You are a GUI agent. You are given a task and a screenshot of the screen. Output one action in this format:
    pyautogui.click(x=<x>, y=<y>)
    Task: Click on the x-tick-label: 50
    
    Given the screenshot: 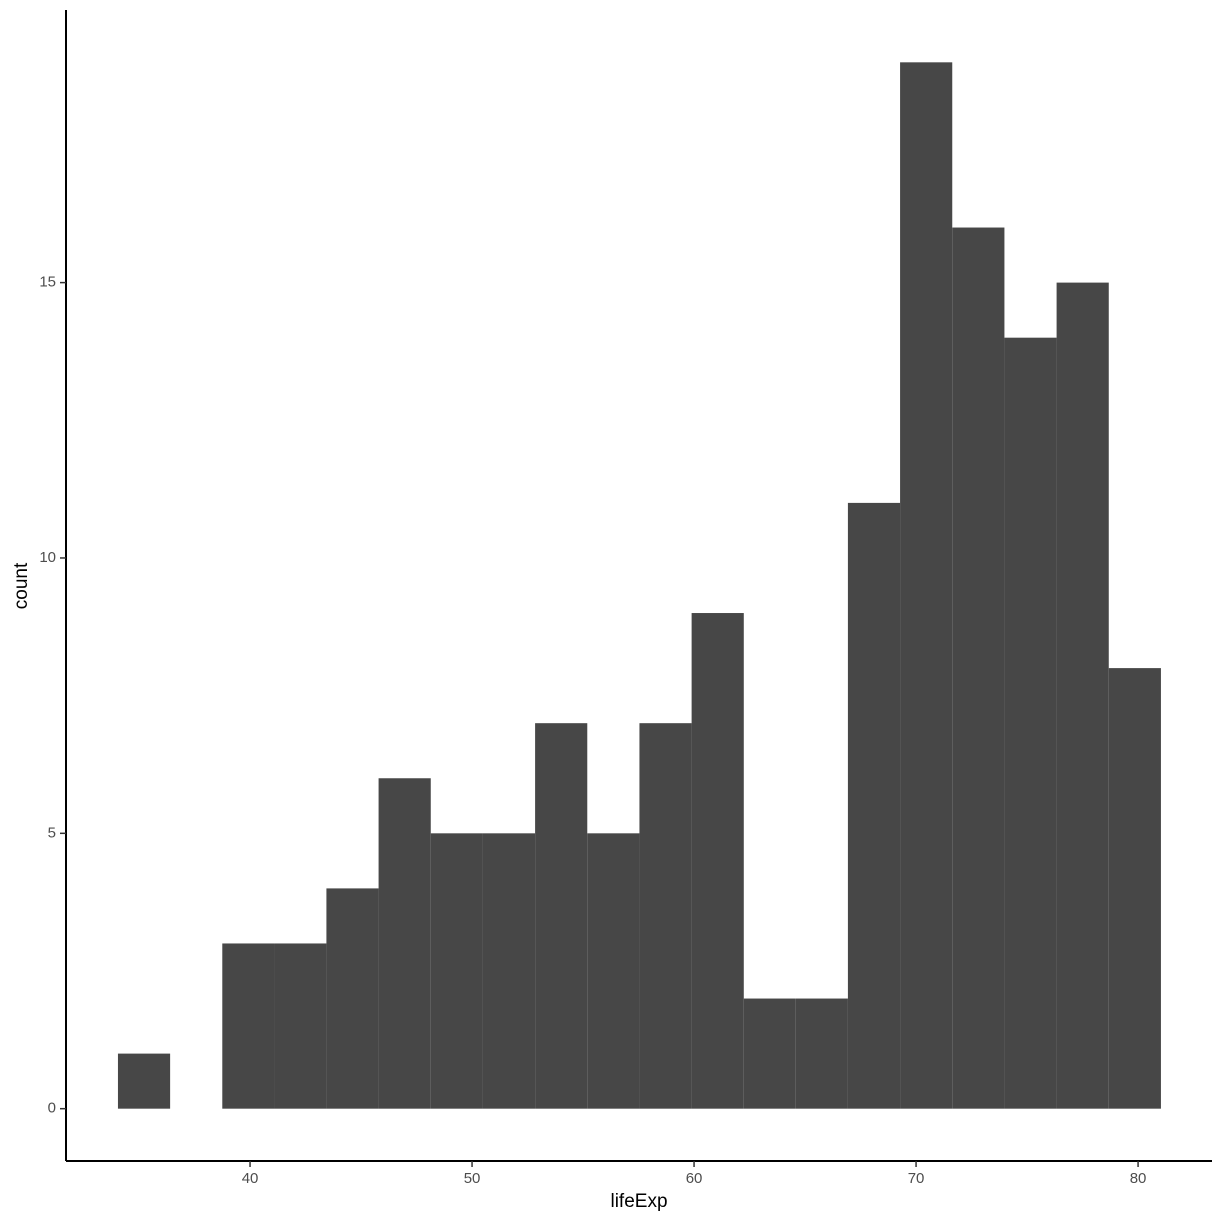 What is the action you would take?
    pyautogui.click(x=472, y=1178)
    